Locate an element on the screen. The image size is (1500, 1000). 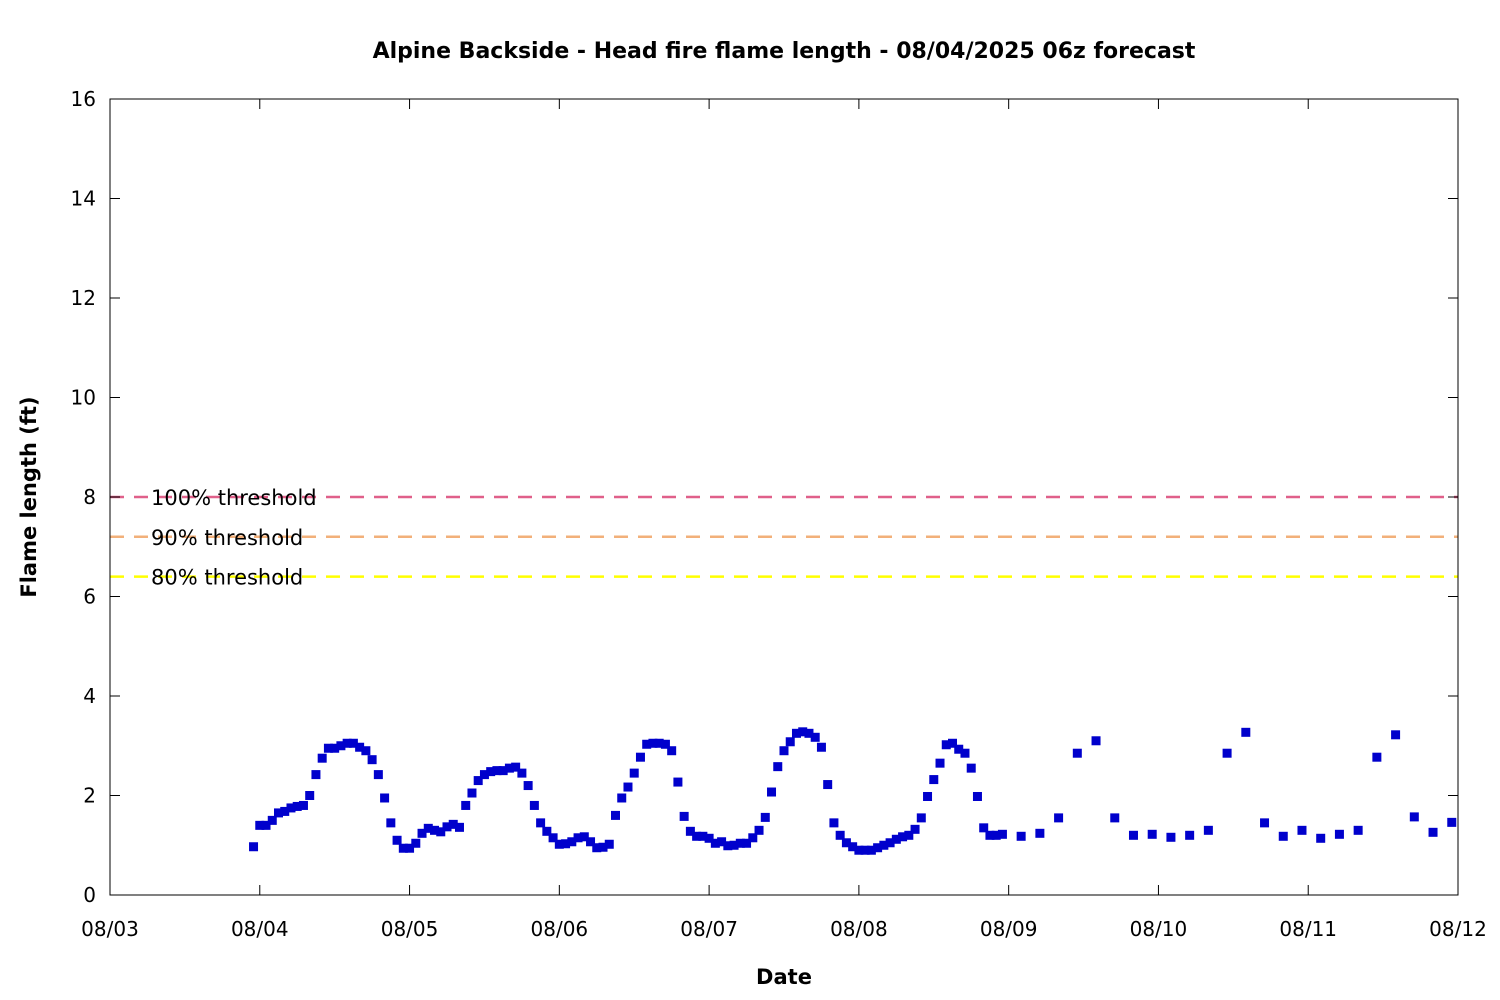
x-tick-label: 08/09 is located at coordinates (1009, 929).